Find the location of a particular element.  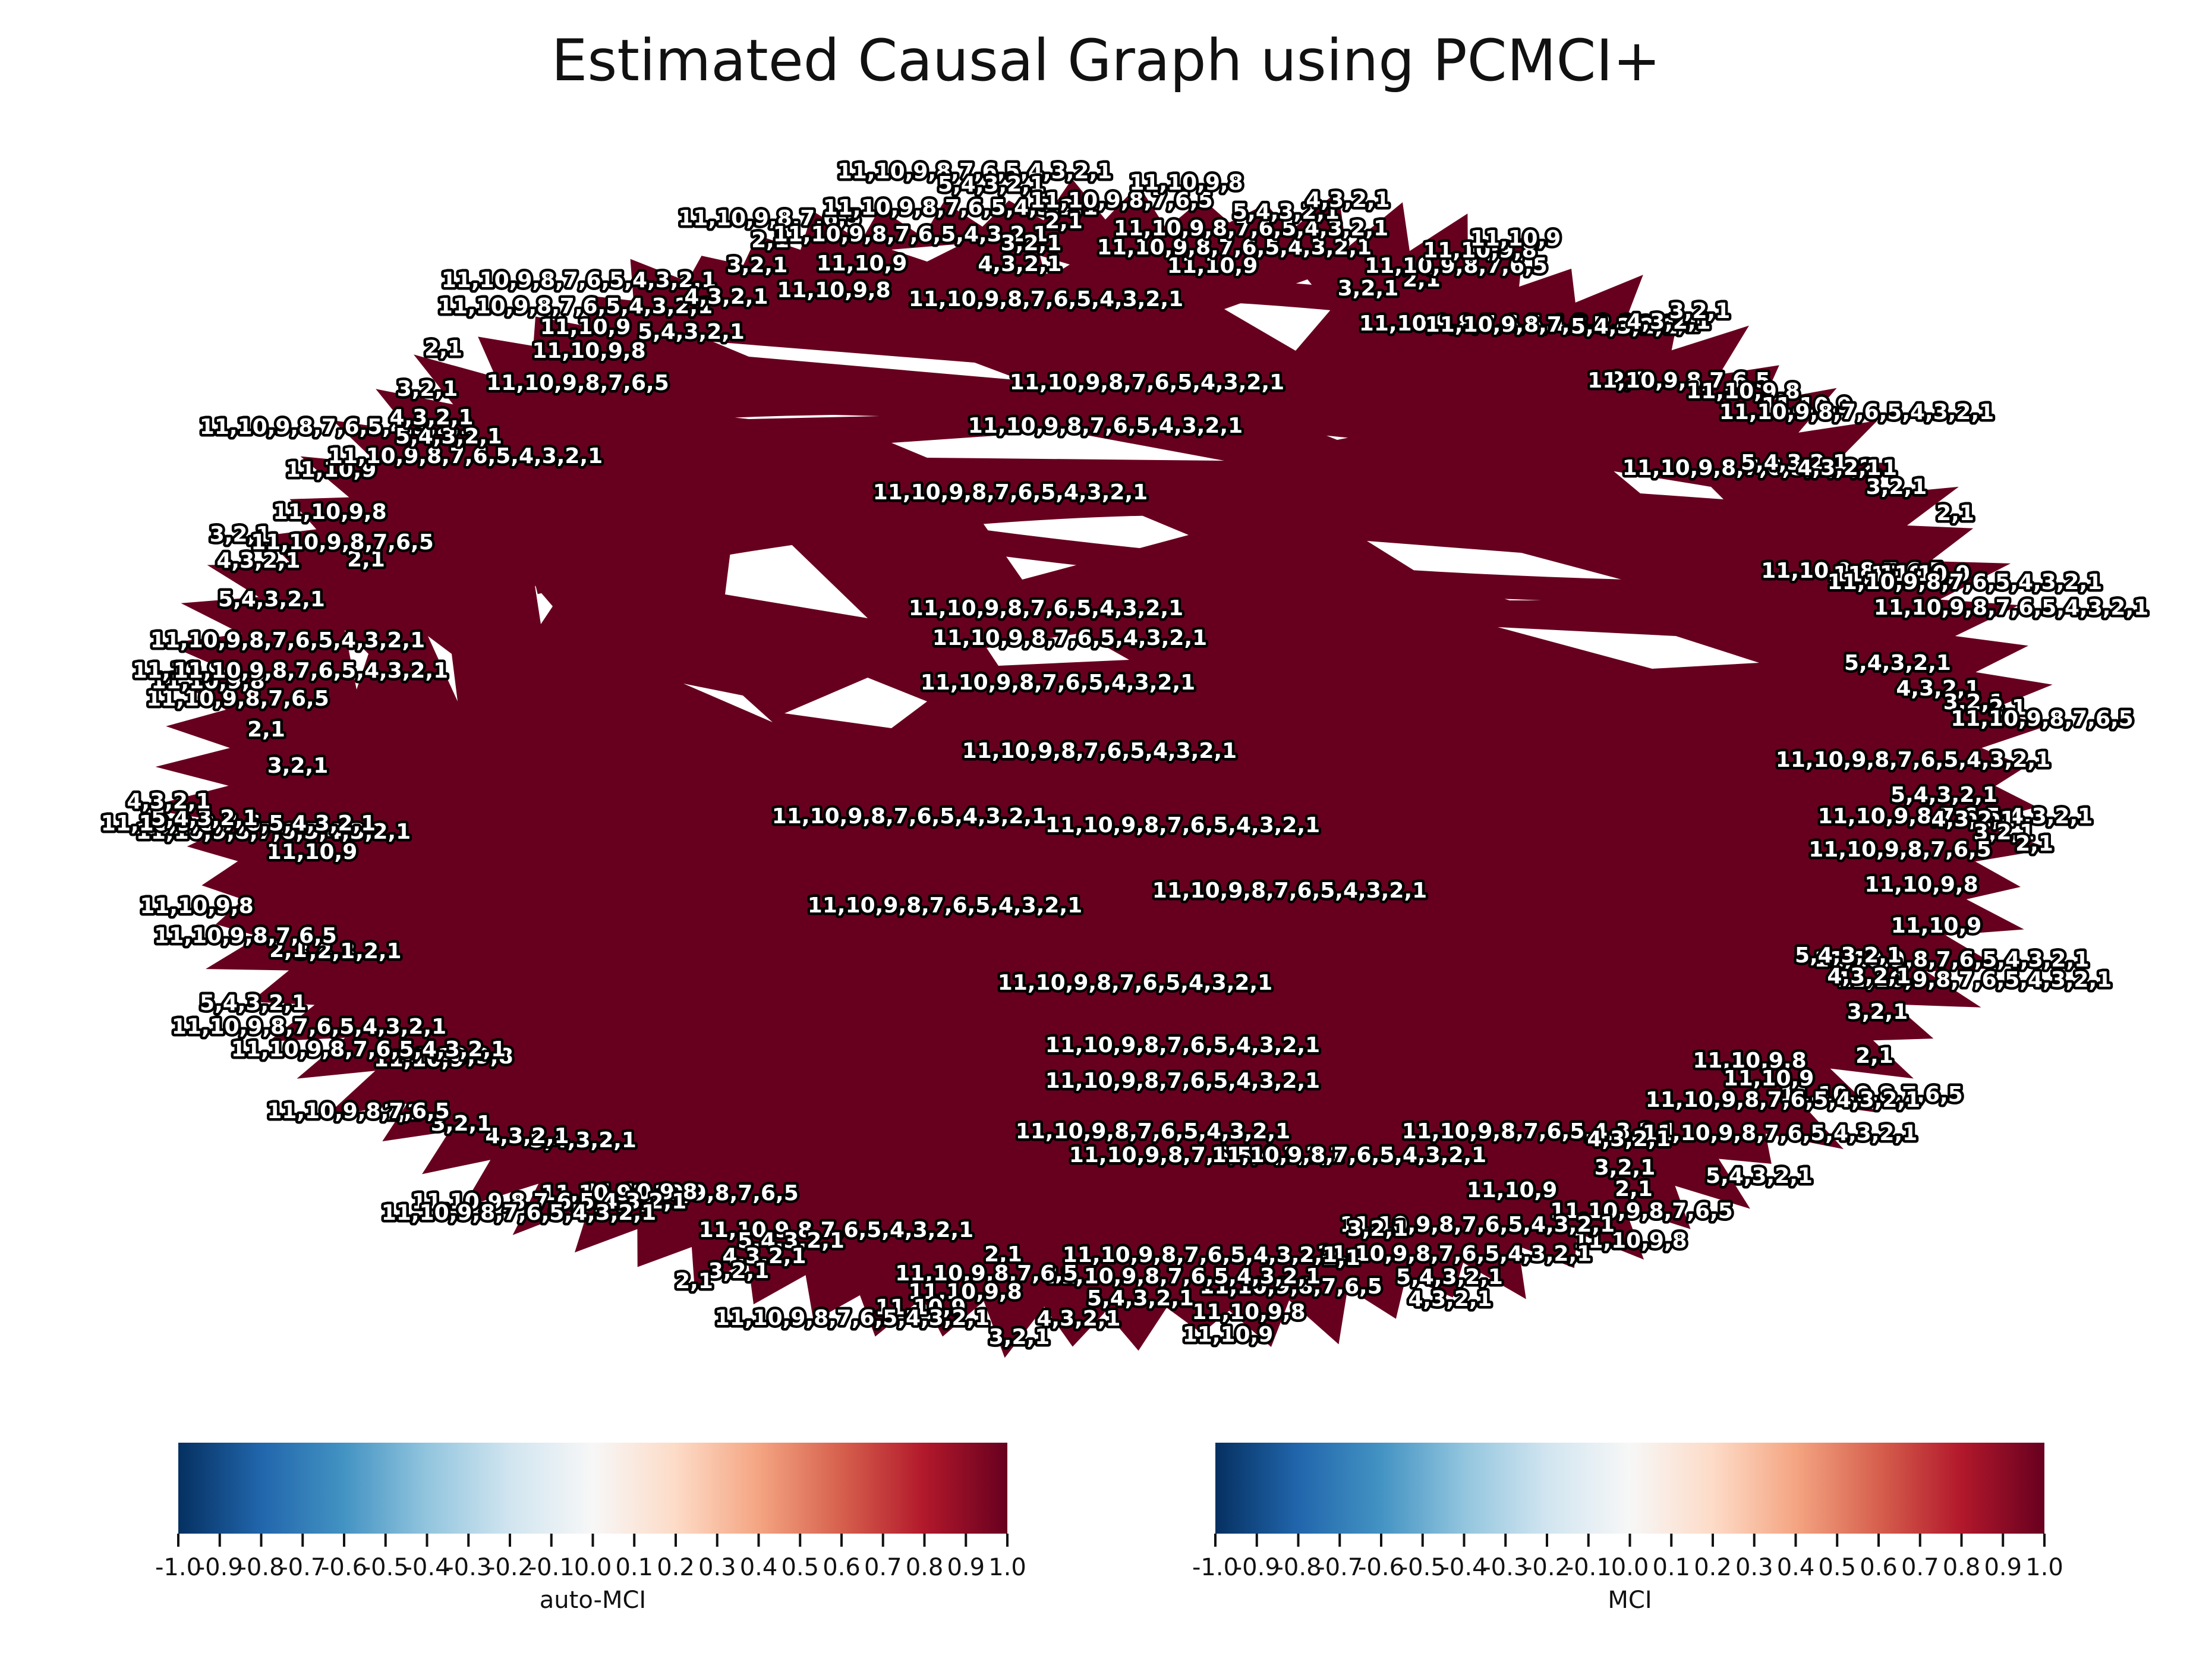

colorbar-tick-label: 0.1 is located at coordinates (634, 1567).